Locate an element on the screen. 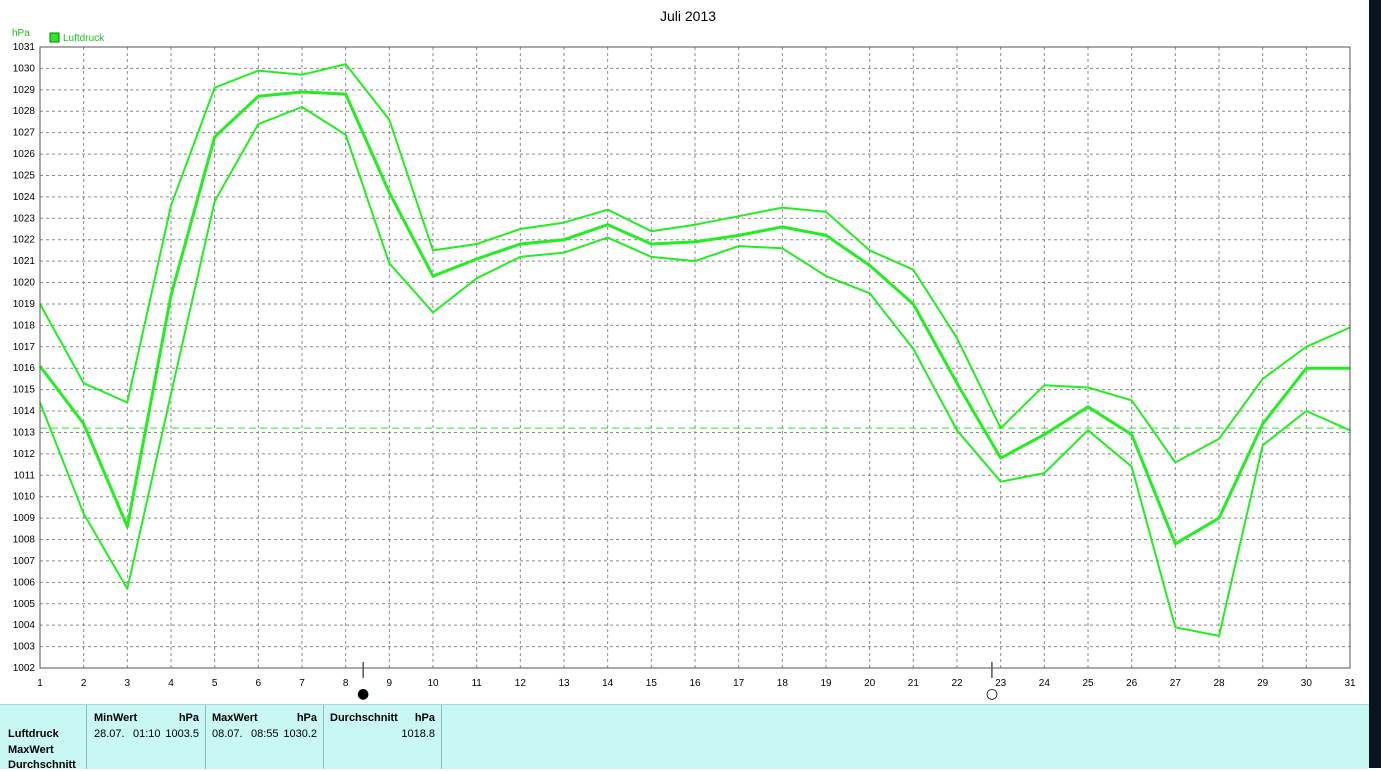 The width and height of the screenshot is (1381, 771). max-time: 08:55 is located at coordinates (265, 734).